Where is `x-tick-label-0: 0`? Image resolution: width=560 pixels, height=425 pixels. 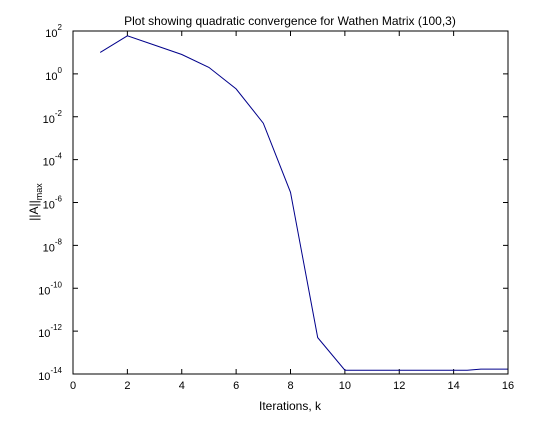
x-tick-label-0: 0 is located at coordinates (73, 386).